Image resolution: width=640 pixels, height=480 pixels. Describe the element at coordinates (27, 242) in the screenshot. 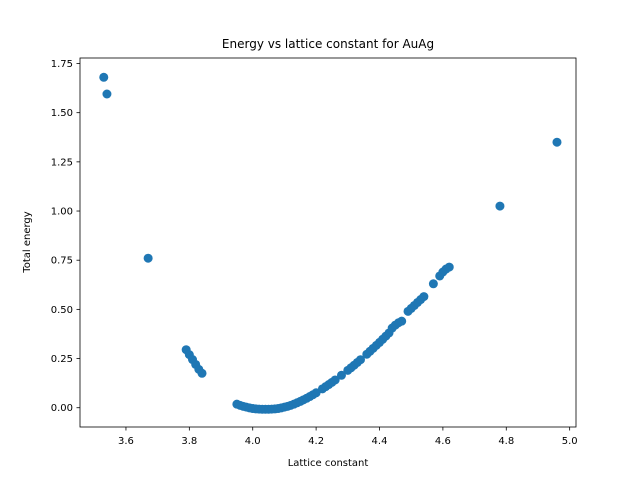

I see `y-axis-label: Total energy` at that location.